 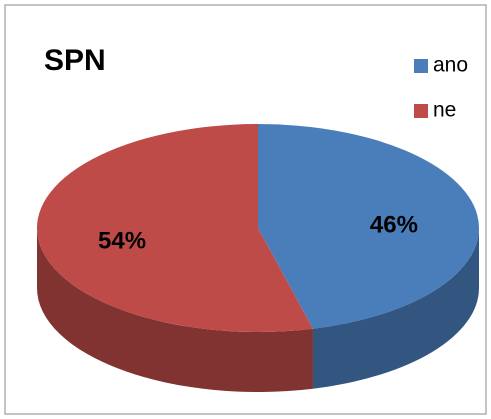 What do you see at coordinates (394, 224) in the screenshot?
I see `data-label: 46%` at bounding box center [394, 224].